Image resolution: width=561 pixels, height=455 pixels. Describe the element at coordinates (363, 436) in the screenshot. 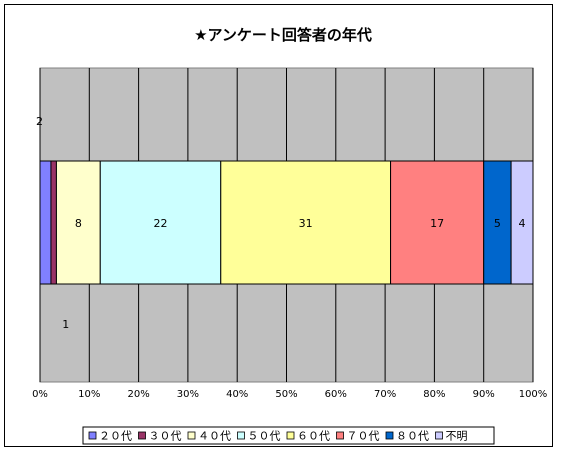

I see `legend-label-6: ７０代` at that location.